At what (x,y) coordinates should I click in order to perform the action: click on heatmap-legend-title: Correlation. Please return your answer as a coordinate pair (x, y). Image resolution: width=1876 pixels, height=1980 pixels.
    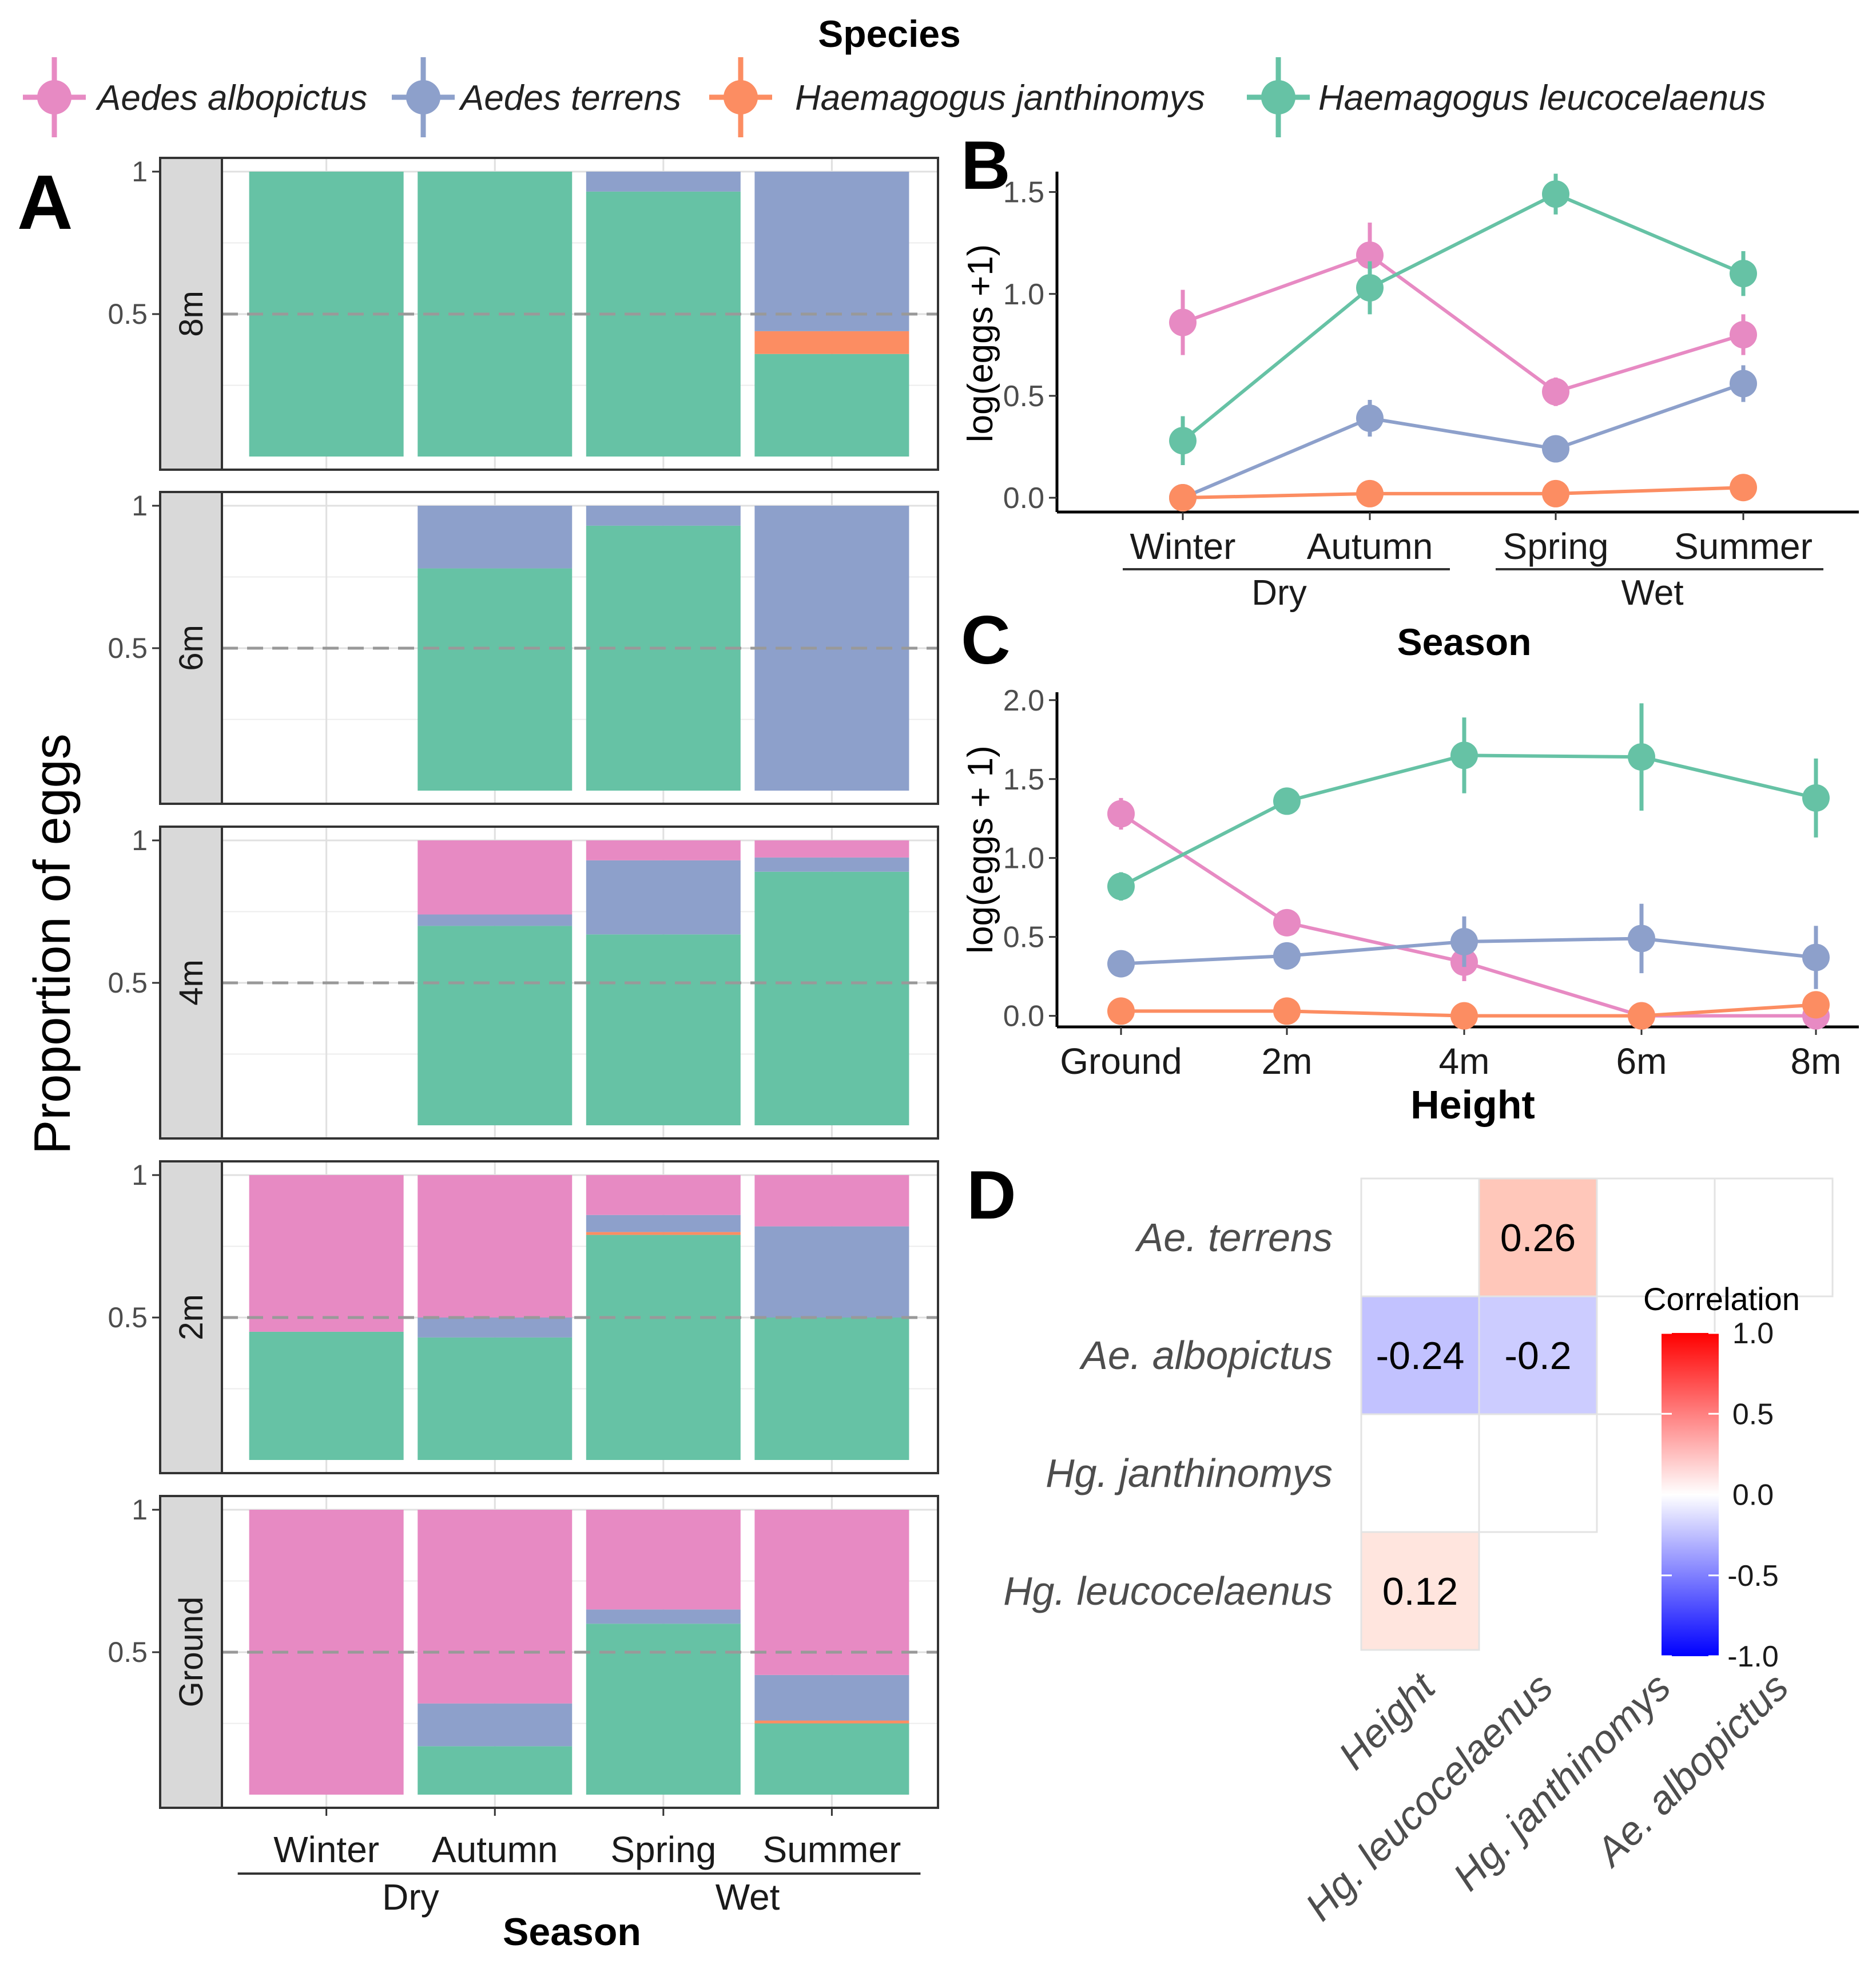
    Looking at the image, I should click on (1721, 1299).